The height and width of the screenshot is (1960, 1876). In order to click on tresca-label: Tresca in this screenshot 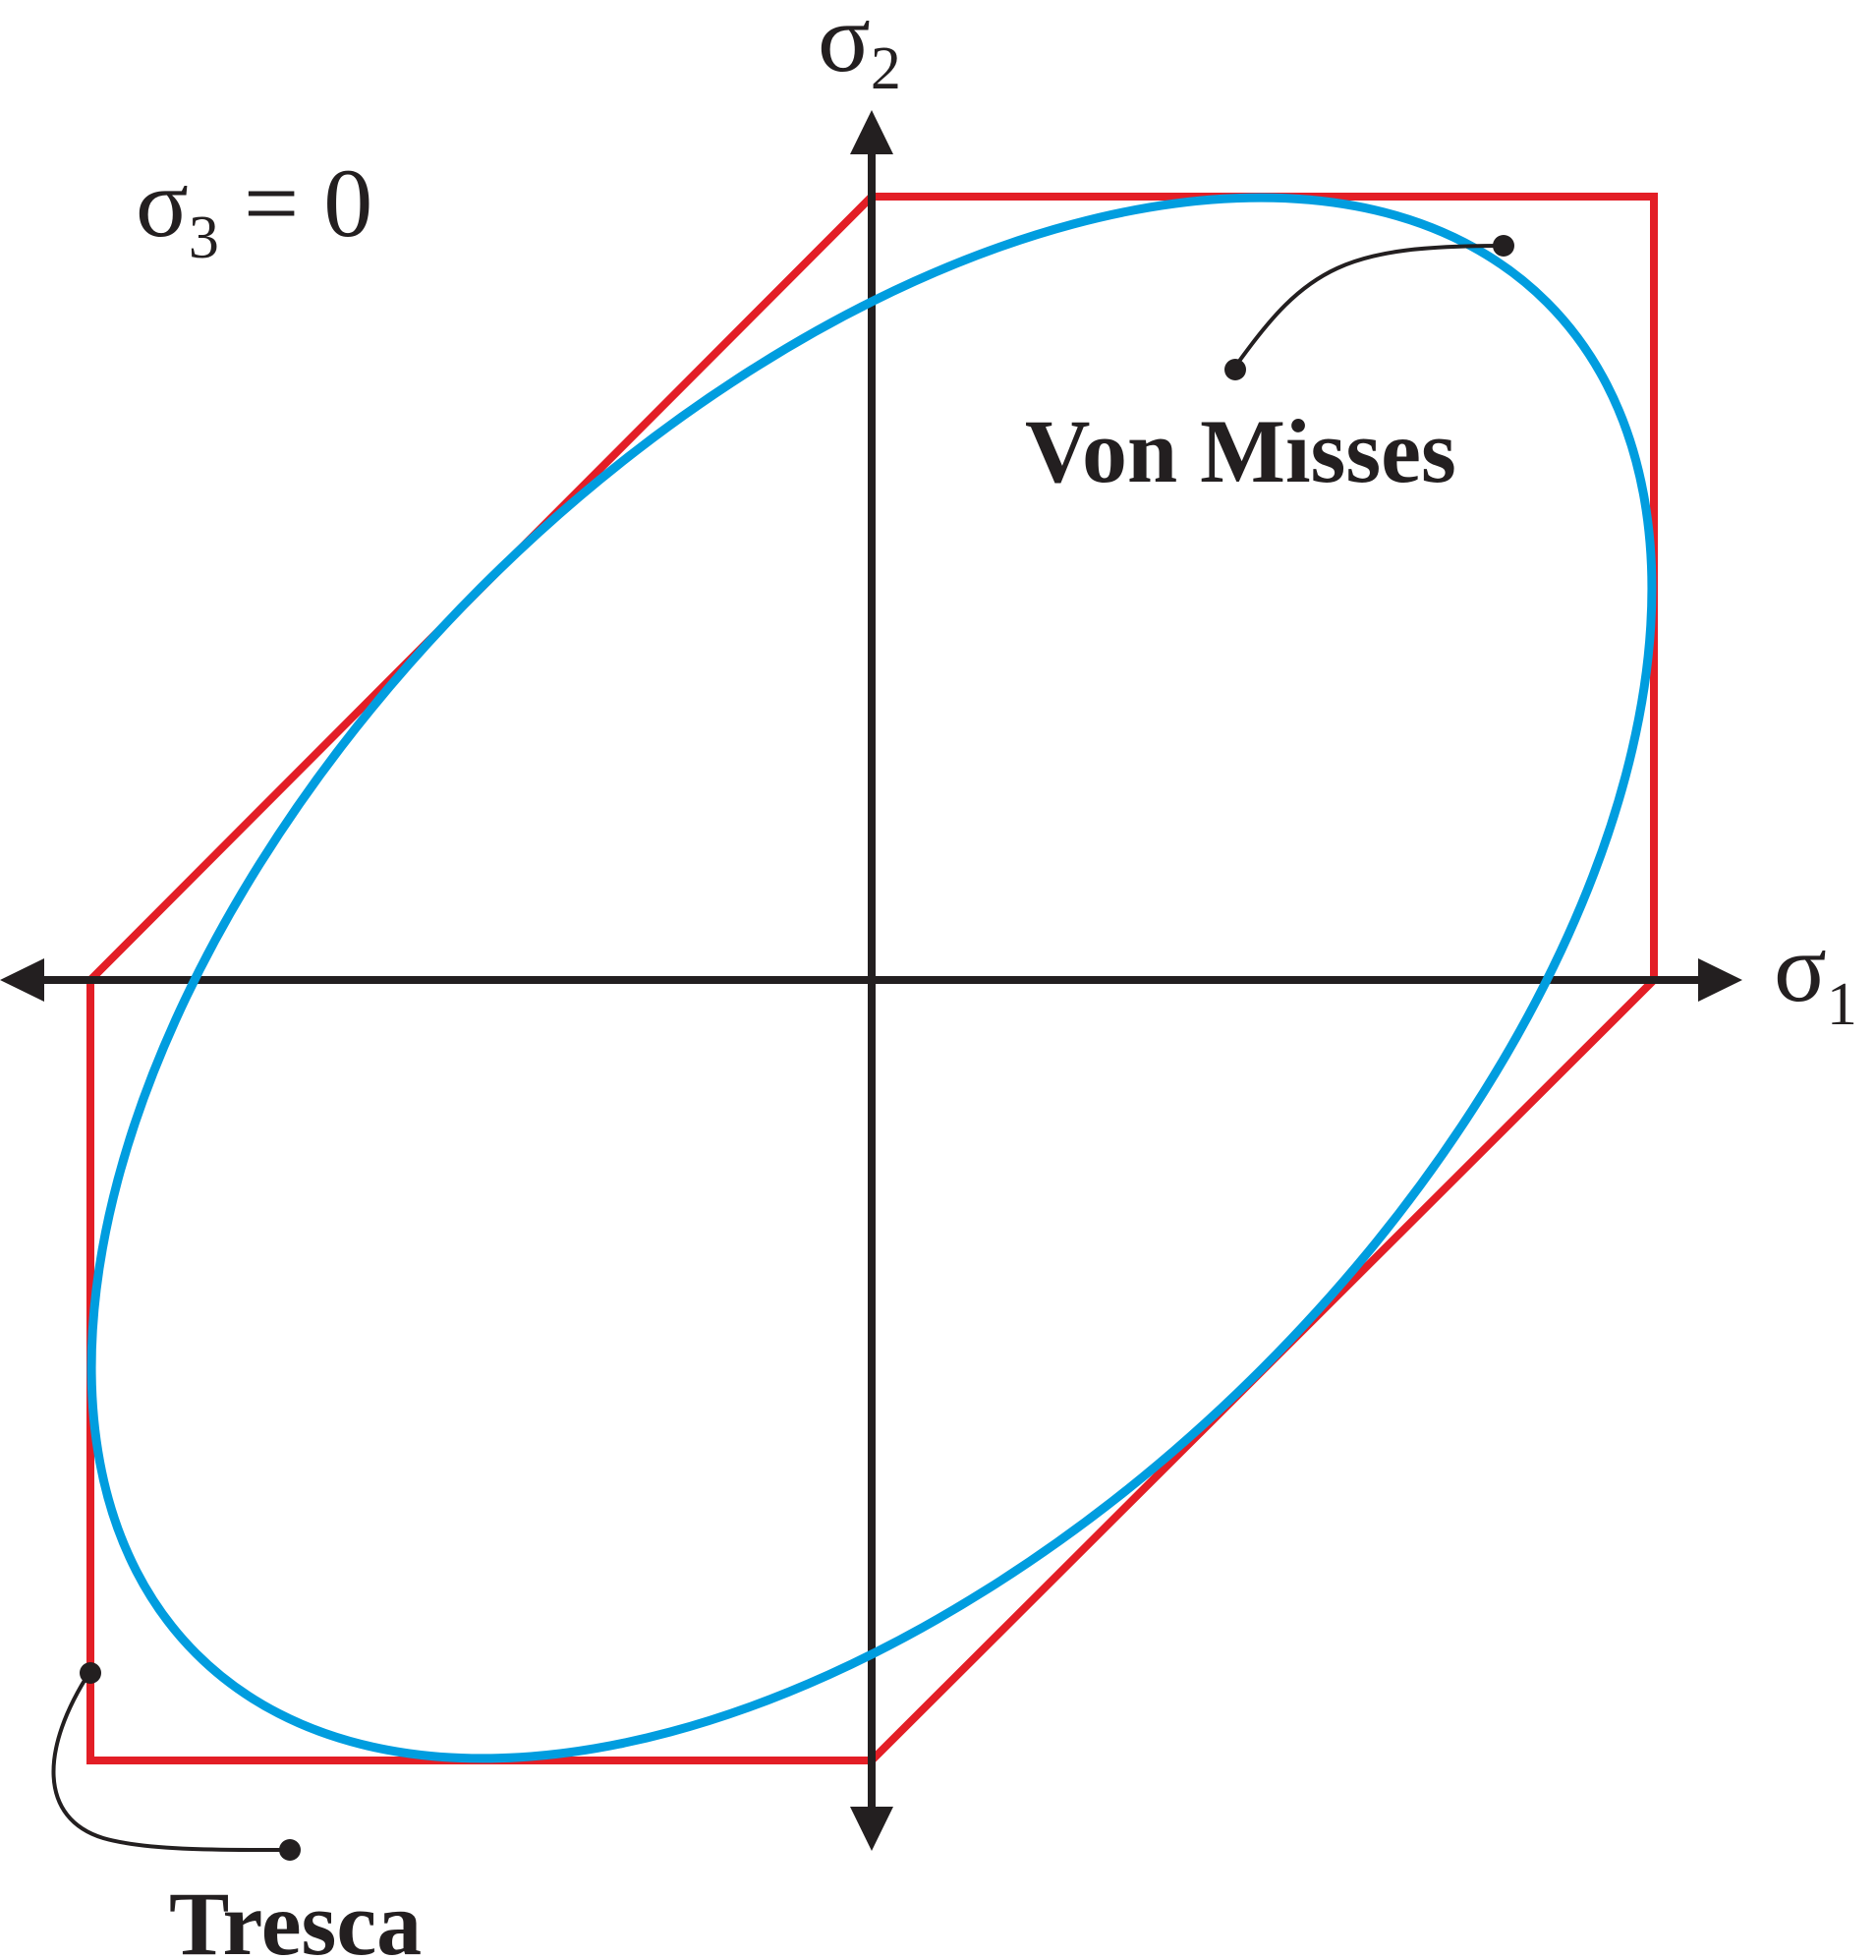, I will do `click(295, 1917)`.